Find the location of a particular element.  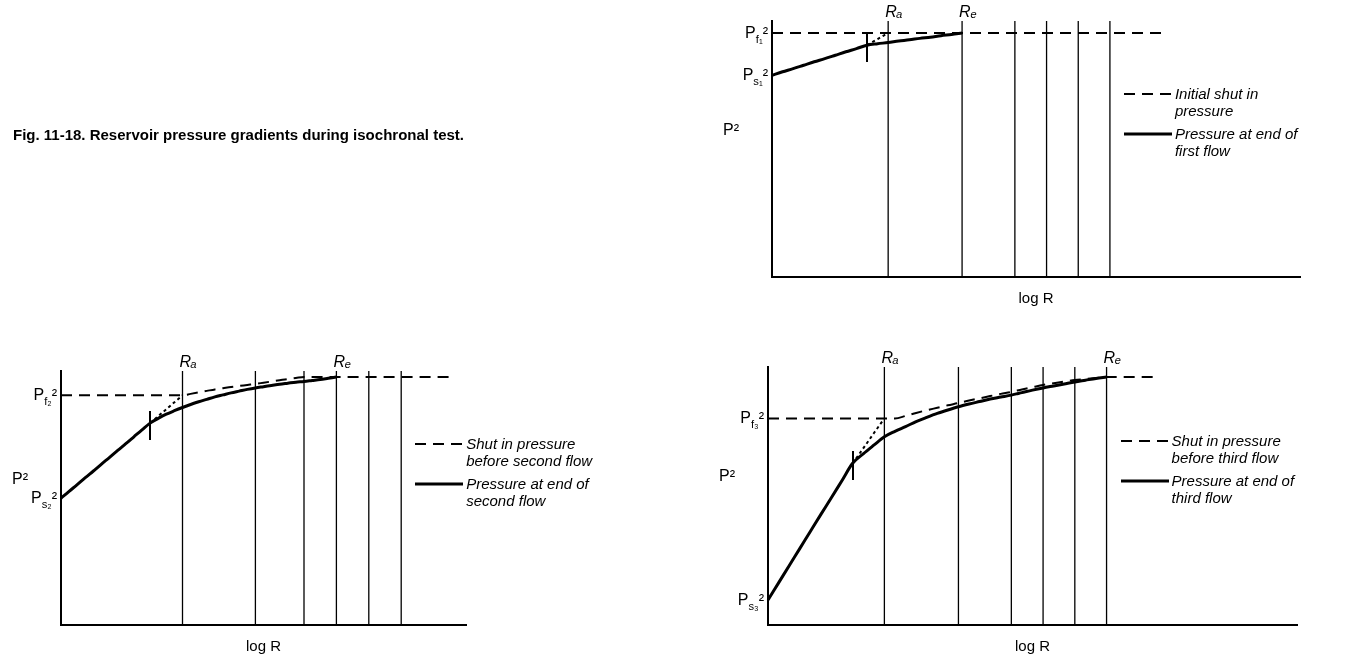

legend-label: Pressure at end of third flow is located at coordinates (1234, 488).